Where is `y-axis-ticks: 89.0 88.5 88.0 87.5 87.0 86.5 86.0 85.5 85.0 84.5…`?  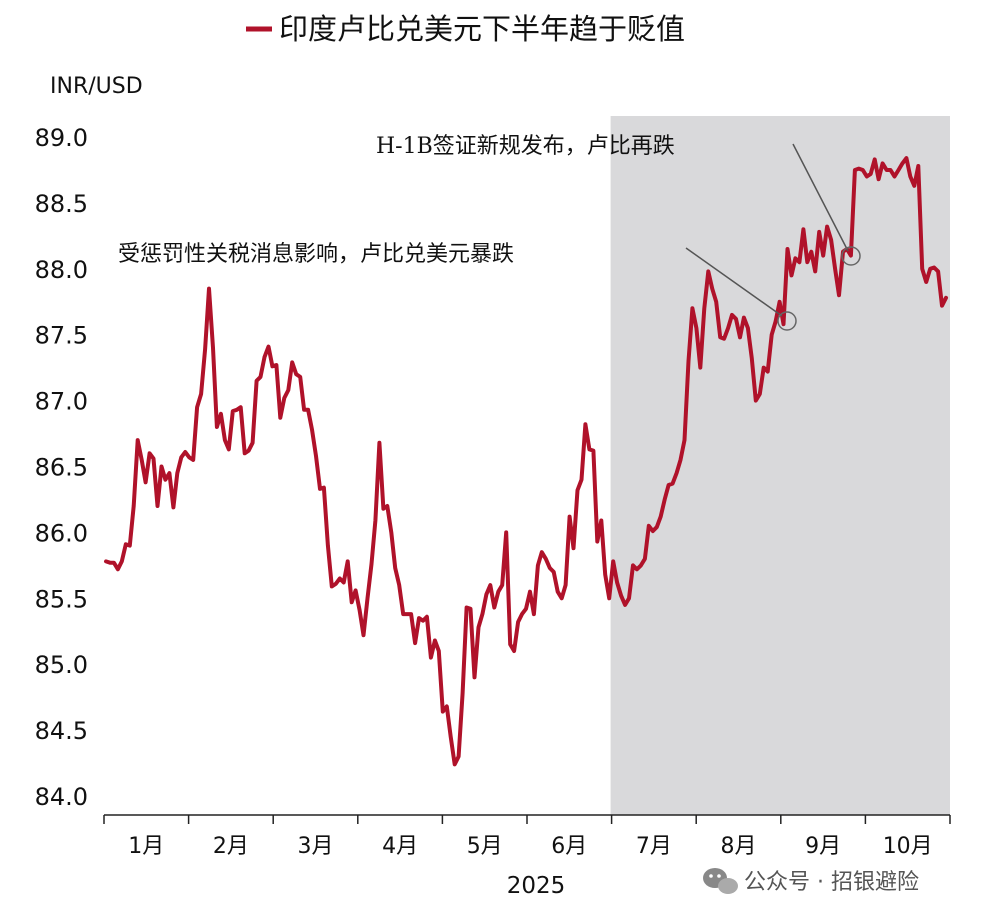
y-axis-ticks: 89.0 88.5 88.0 87.5 87.0 86.5 86.0 85.5 85.0 84.5… is located at coordinates (61, 467).